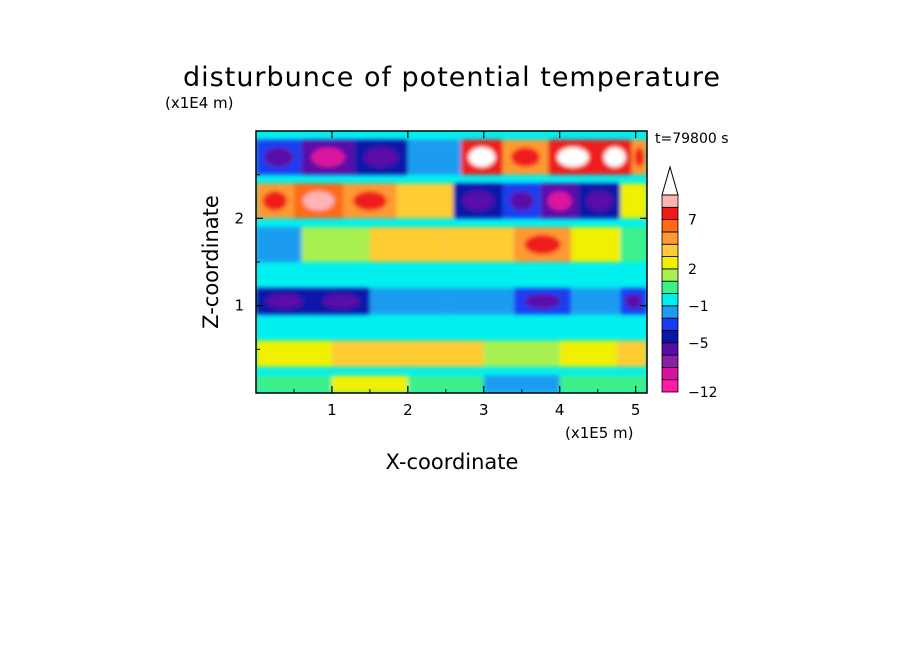  Describe the element at coordinates (689, 283) in the screenshot. I see `colorbar: 7 2 −1 −5 −12` at that location.